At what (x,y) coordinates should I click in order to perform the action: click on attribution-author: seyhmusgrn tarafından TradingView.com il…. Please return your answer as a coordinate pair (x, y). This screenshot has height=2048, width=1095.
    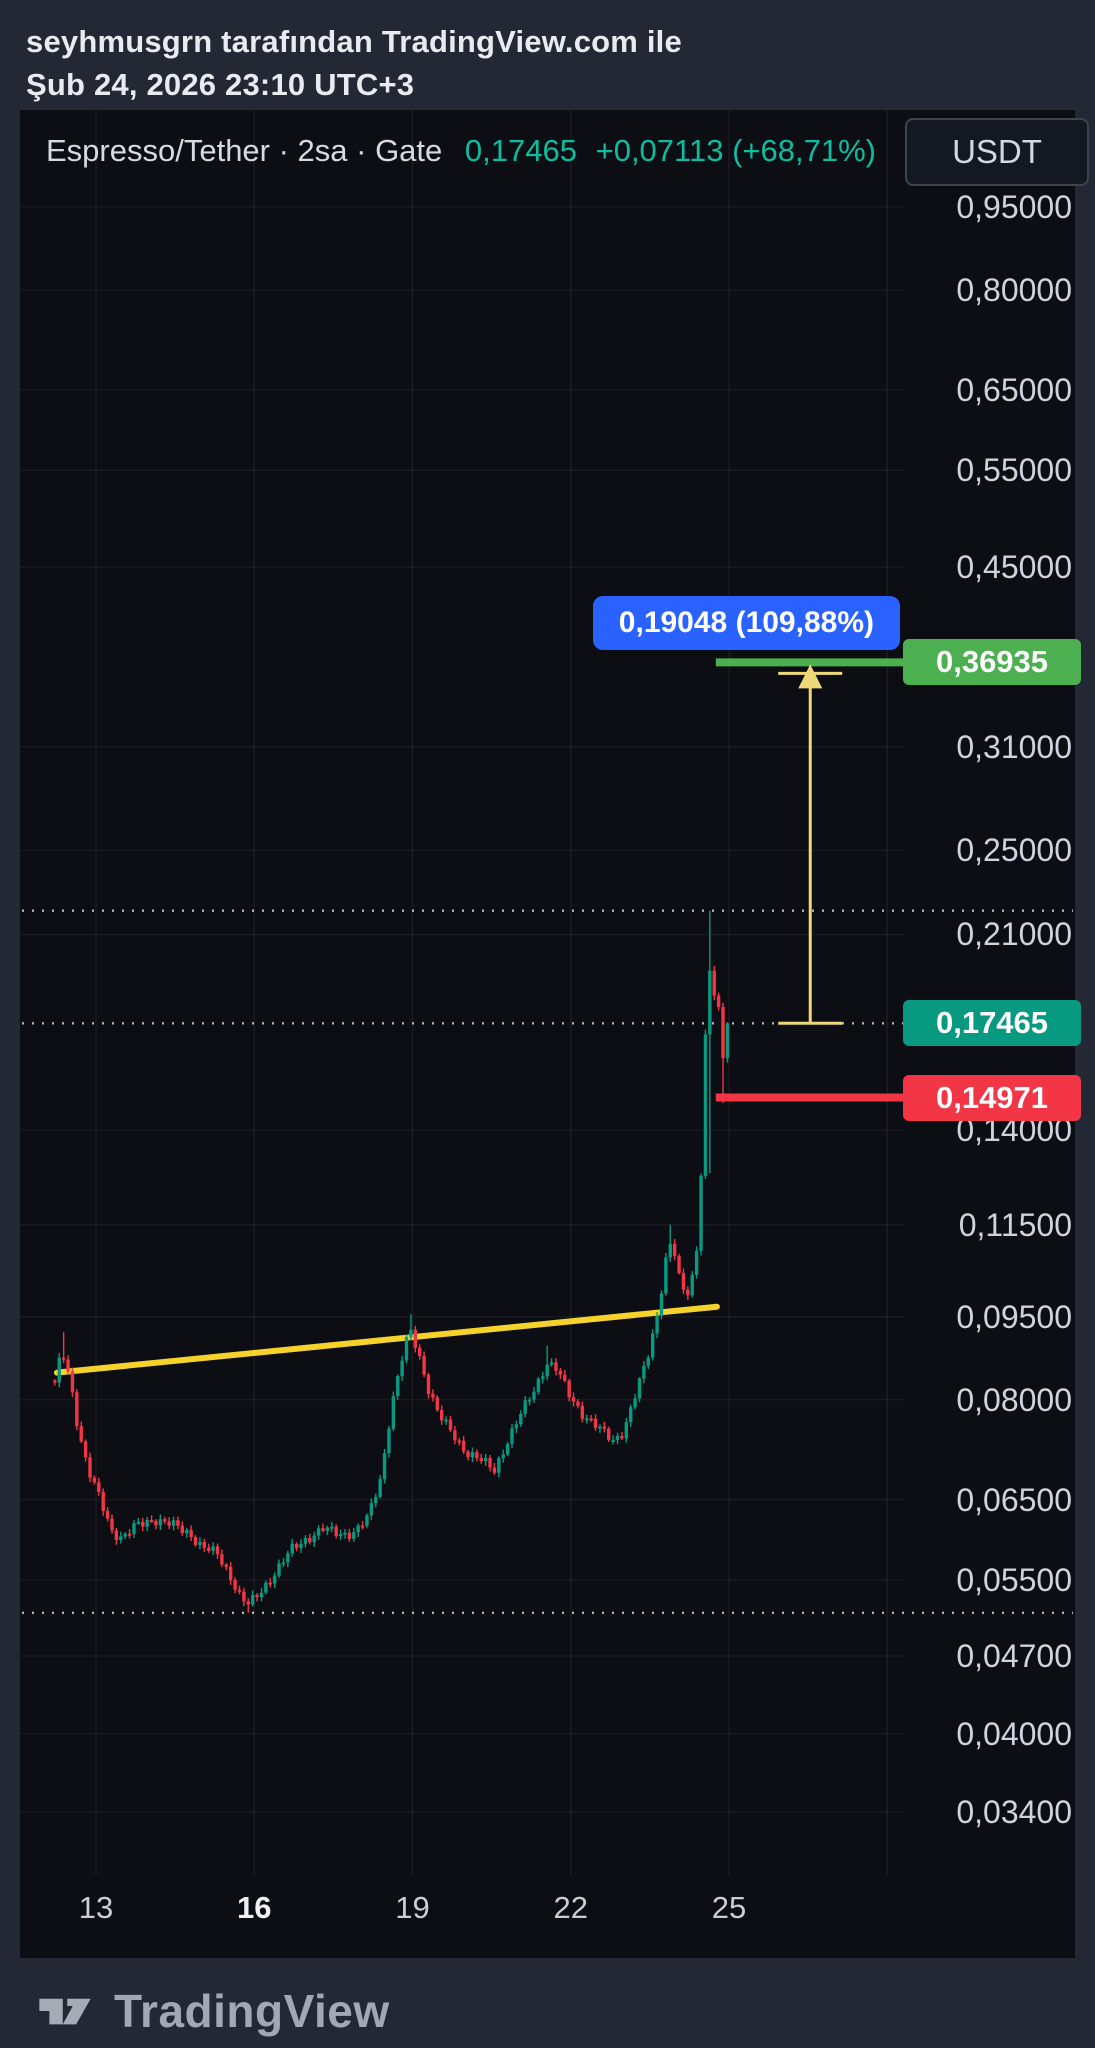
    Looking at the image, I should click on (354, 41).